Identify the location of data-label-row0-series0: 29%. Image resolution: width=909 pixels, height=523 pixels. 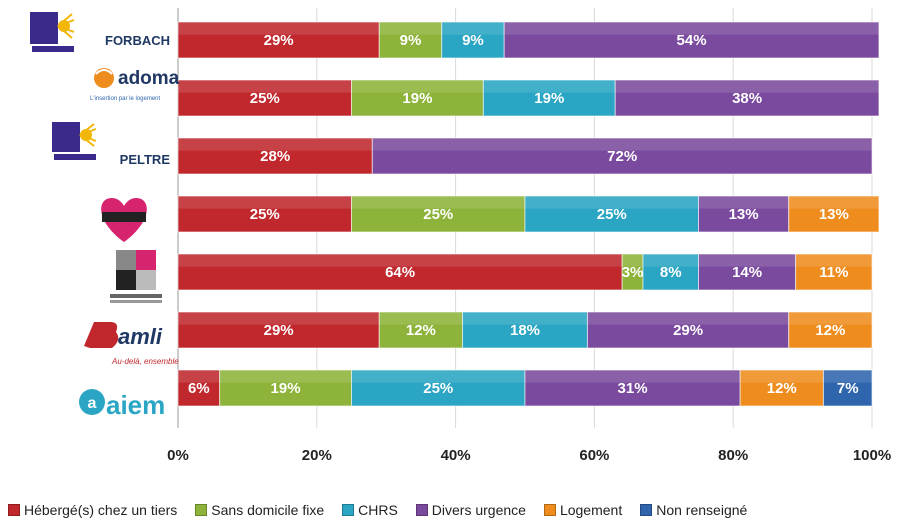
(279, 40).